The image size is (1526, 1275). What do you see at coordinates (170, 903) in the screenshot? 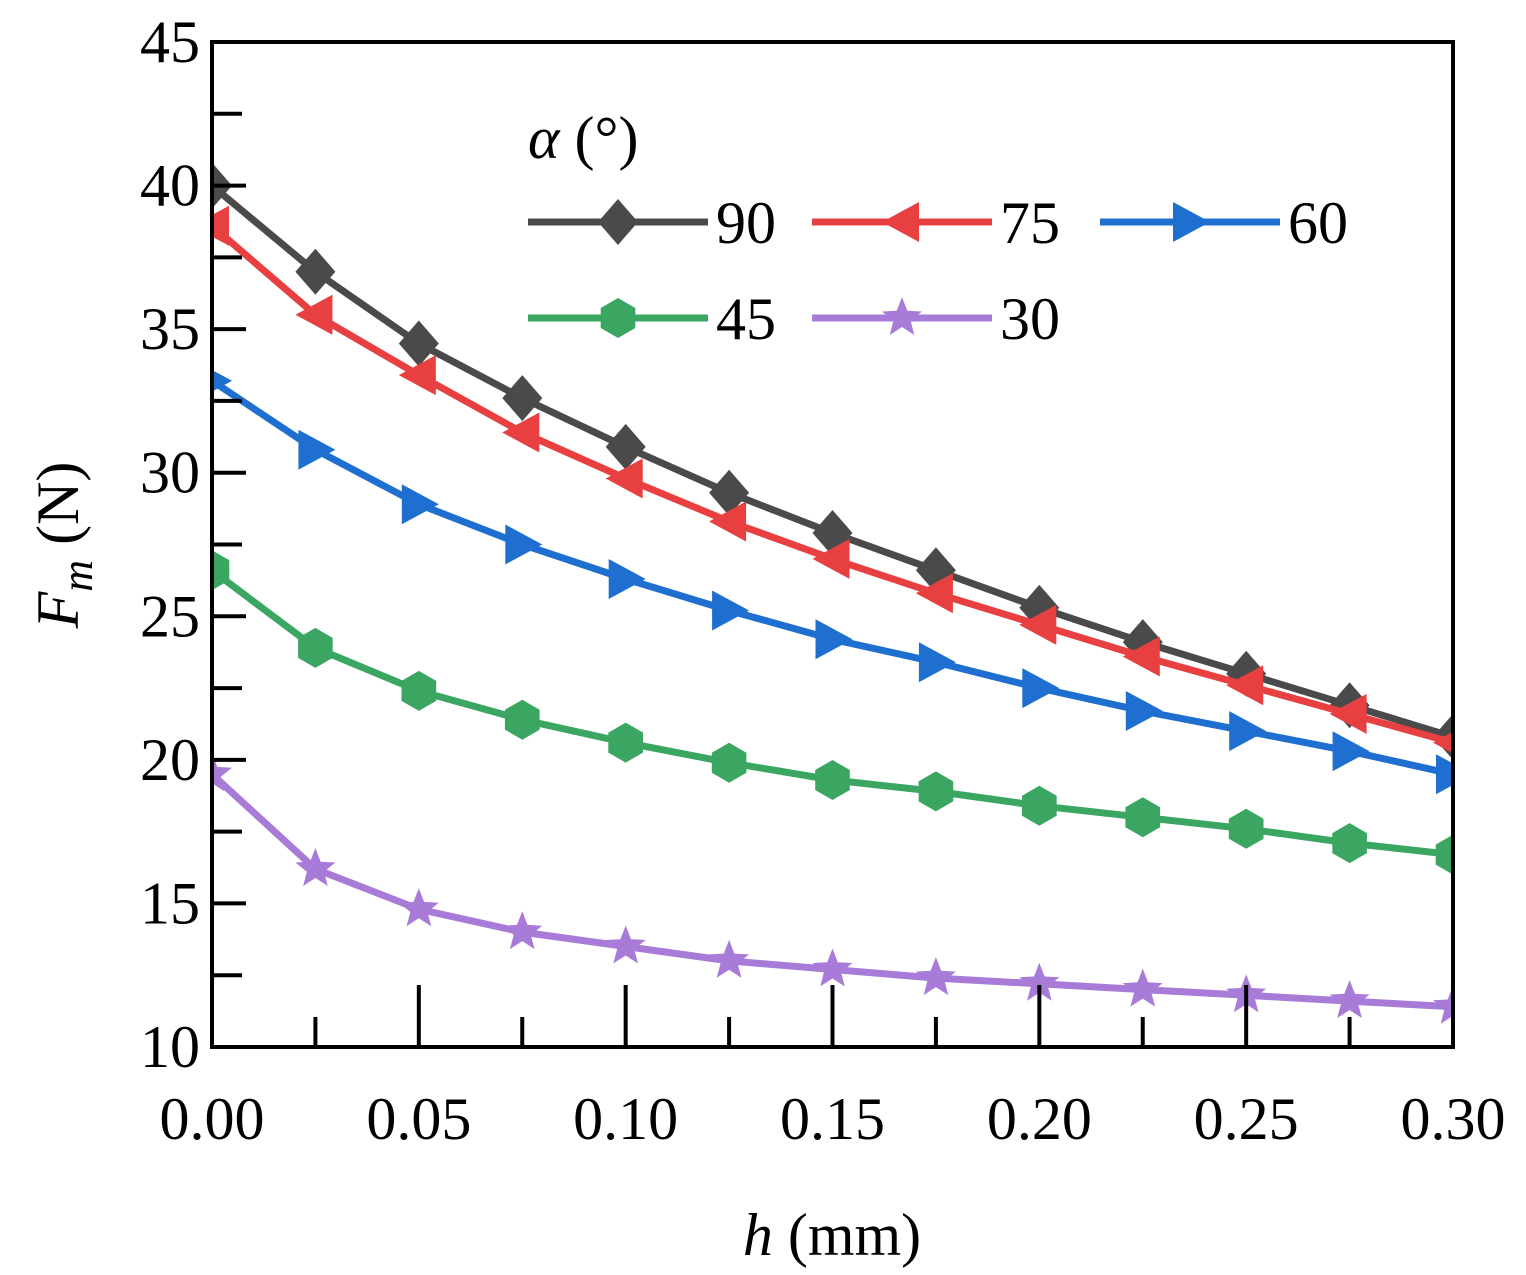
I see `y-tick-label: 15` at bounding box center [170, 903].